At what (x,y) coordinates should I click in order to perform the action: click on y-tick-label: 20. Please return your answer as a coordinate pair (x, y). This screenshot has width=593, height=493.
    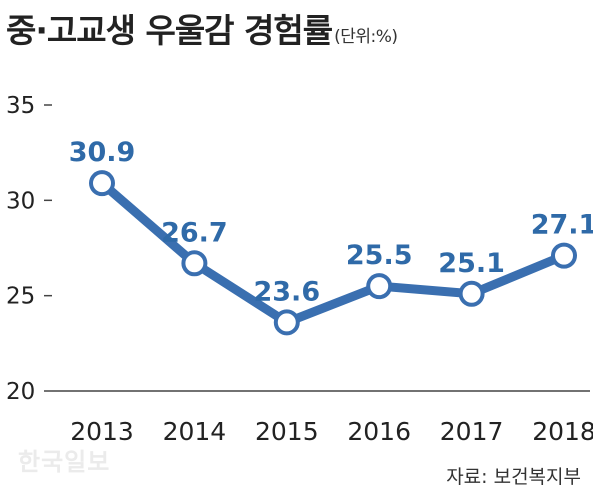
    Looking at the image, I should click on (20, 392).